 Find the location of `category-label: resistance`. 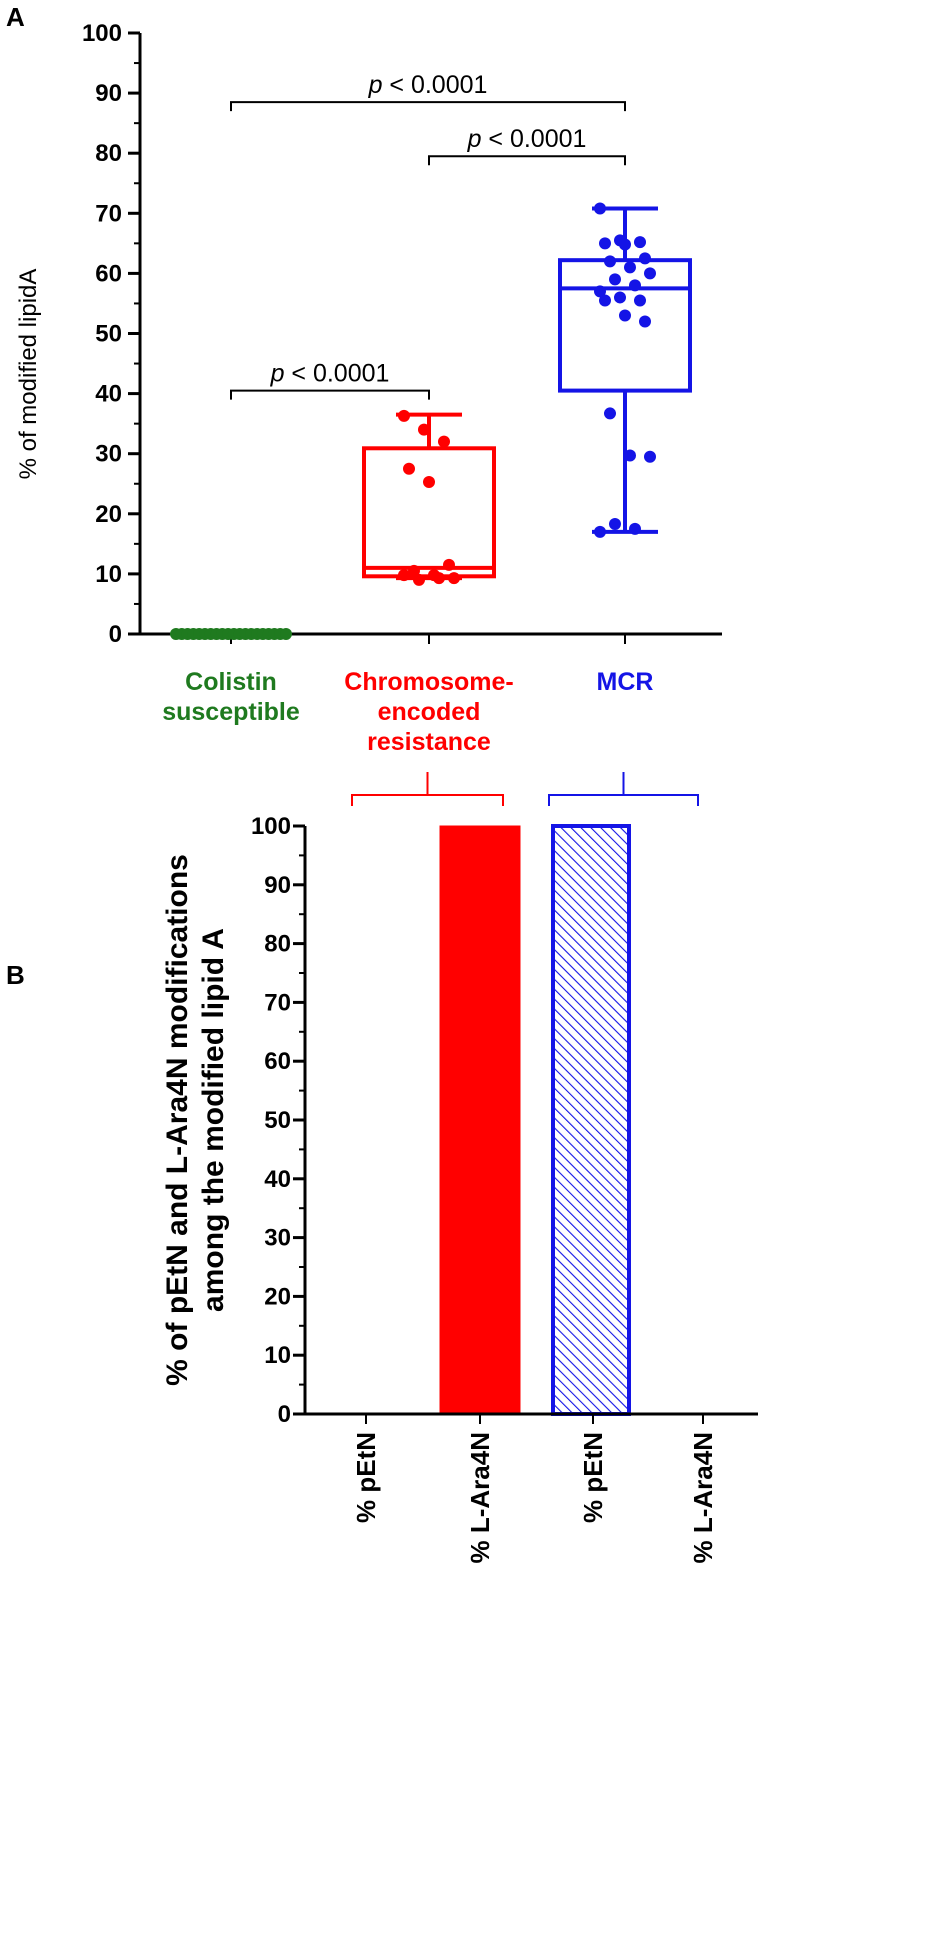

category-label: resistance is located at coordinates (429, 742).